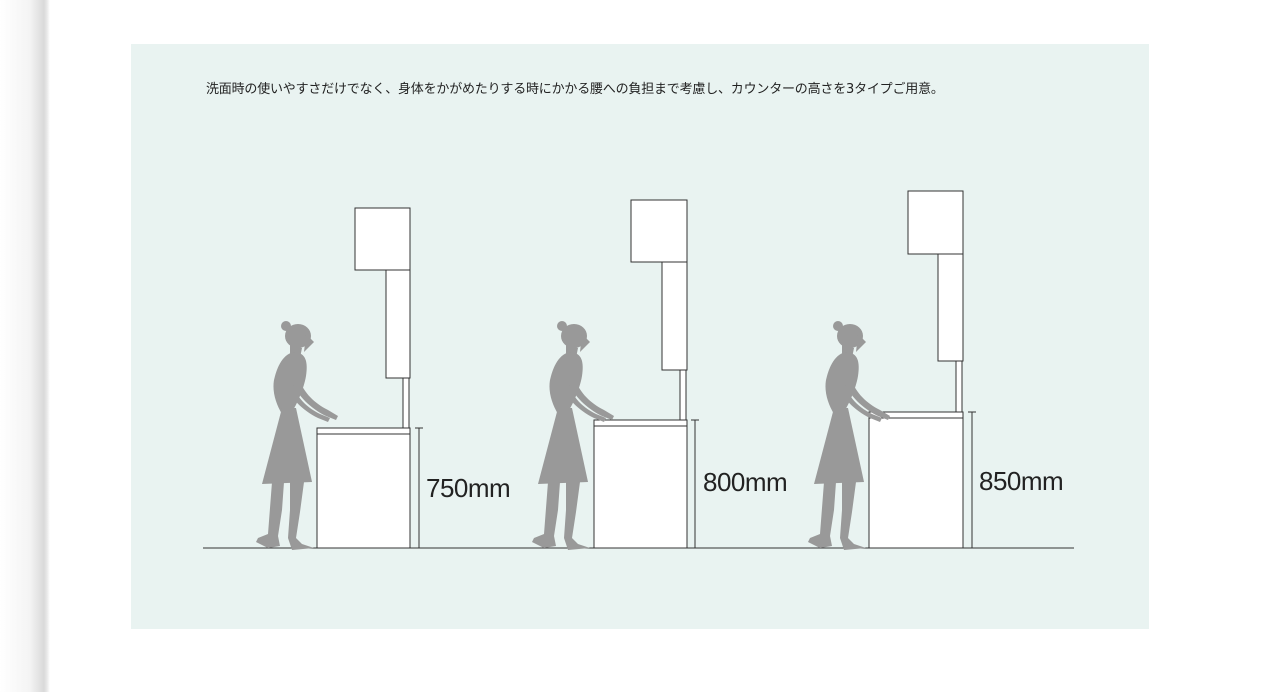 Image resolution: width=1280 pixels, height=692 pixels. What do you see at coordinates (468, 488) in the screenshot?
I see `height-label-750: 750mm` at bounding box center [468, 488].